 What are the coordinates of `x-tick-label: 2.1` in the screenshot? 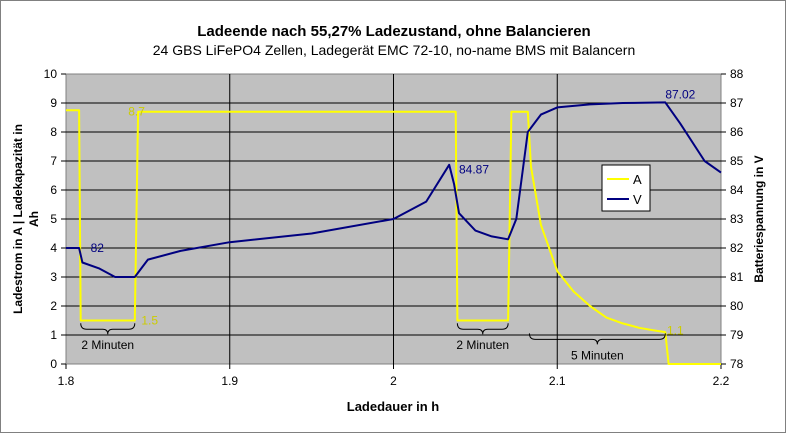 It's located at (557, 381).